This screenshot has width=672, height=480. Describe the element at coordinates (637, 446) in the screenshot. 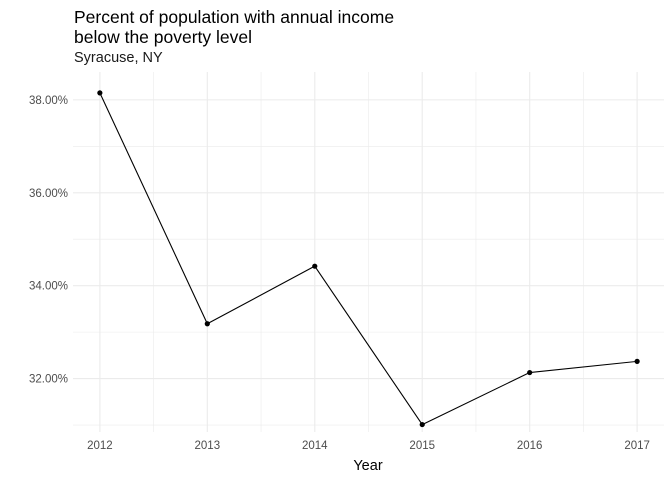

I see `x-tick-label: 2017` at that location.